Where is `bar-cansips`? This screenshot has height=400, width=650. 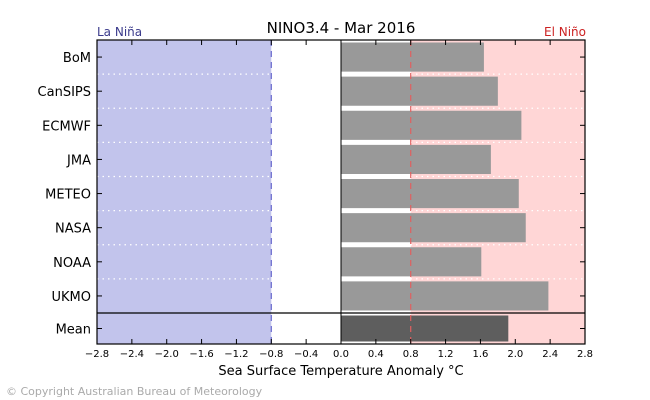 bar-cansips is located at coordinates (419, 91).